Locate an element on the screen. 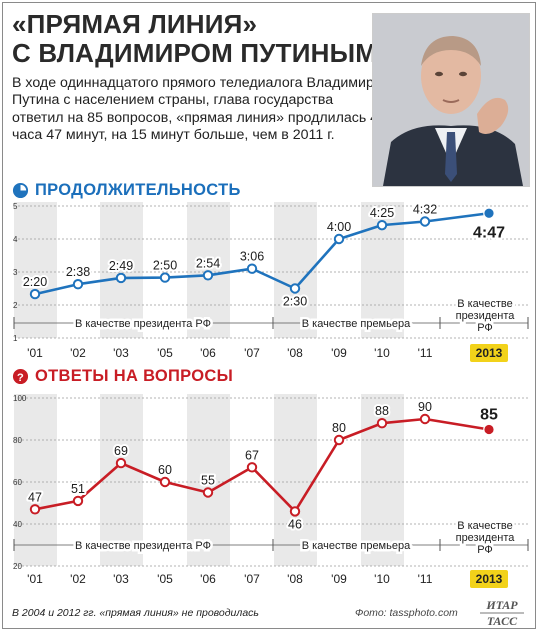 The width and height of the screenshot is (540, 633). duration-heading-label: ПРОДОЛЖИТЕЛЬНОСТЬ is located at coordinates (138, 190).